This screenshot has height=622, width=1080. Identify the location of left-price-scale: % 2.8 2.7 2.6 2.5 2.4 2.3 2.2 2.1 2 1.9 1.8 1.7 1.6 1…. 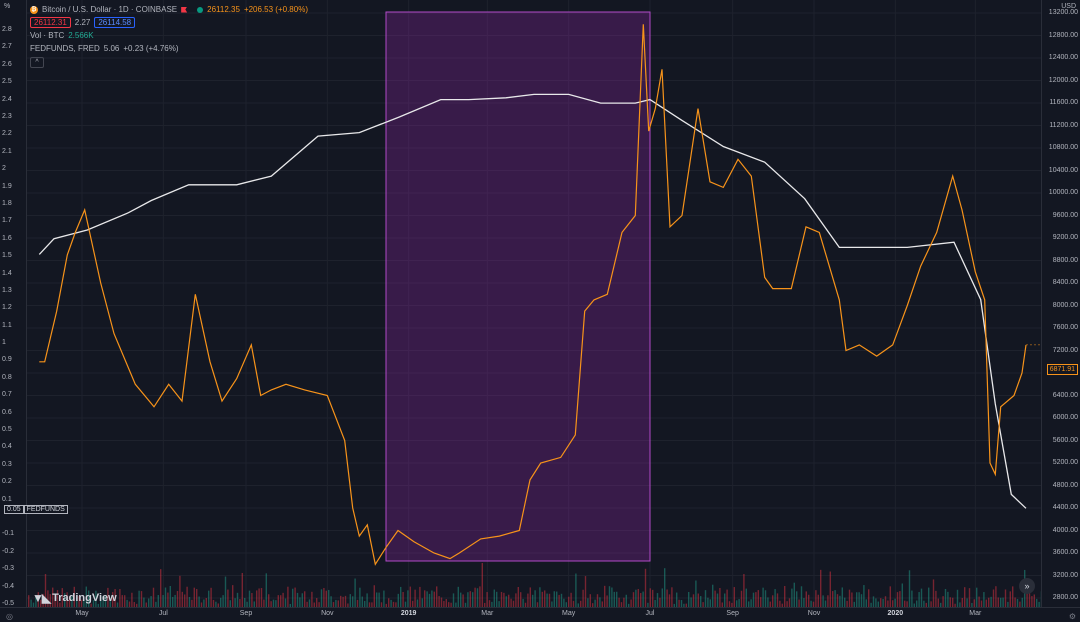
(13, 304).